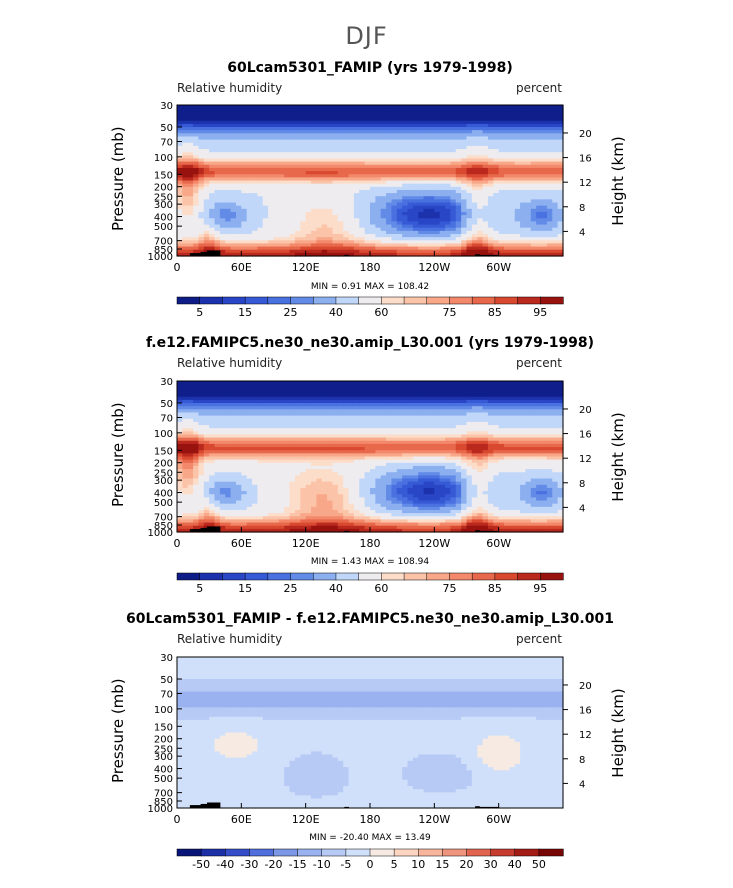 This screenshot has height=888, width=733. I want to click on topography-block, so click(493, 255).